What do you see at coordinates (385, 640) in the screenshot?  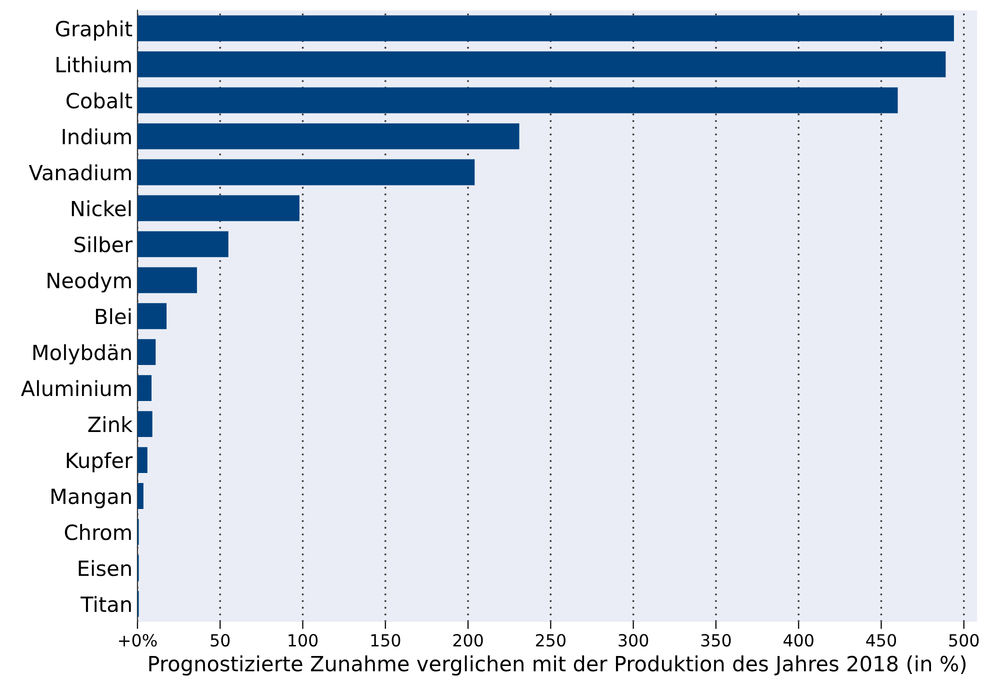 I see `x-tick-label: 150` at bounding box center [385, 640].